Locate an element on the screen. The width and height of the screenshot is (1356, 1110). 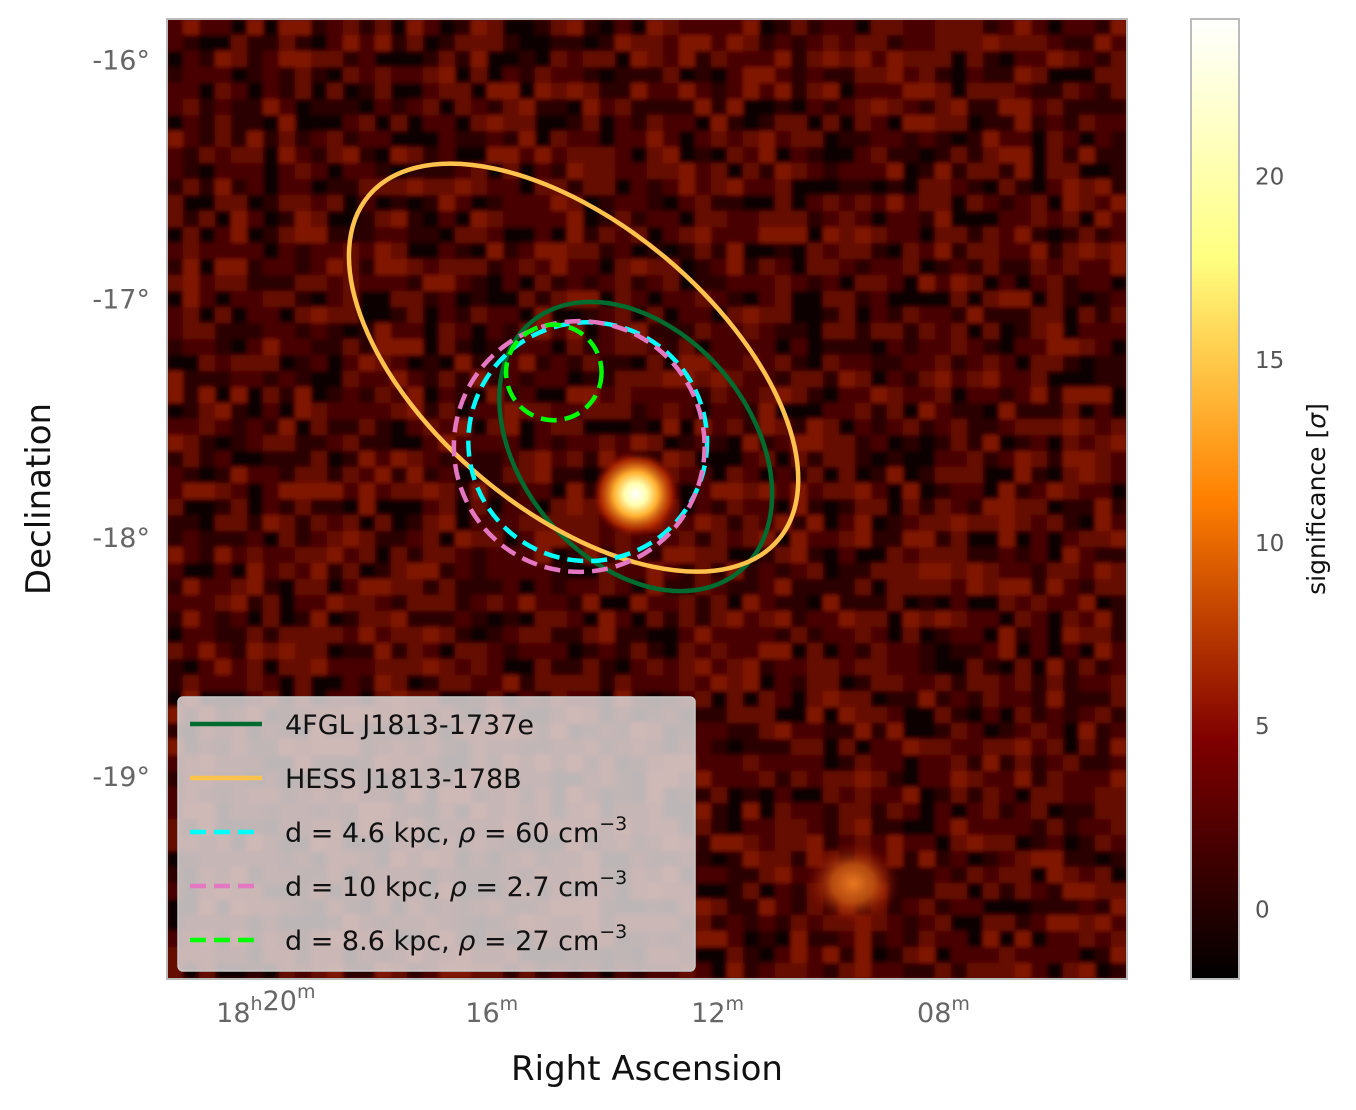
colorbar-tick-label: 20 is located at coordinates (1269, 178).